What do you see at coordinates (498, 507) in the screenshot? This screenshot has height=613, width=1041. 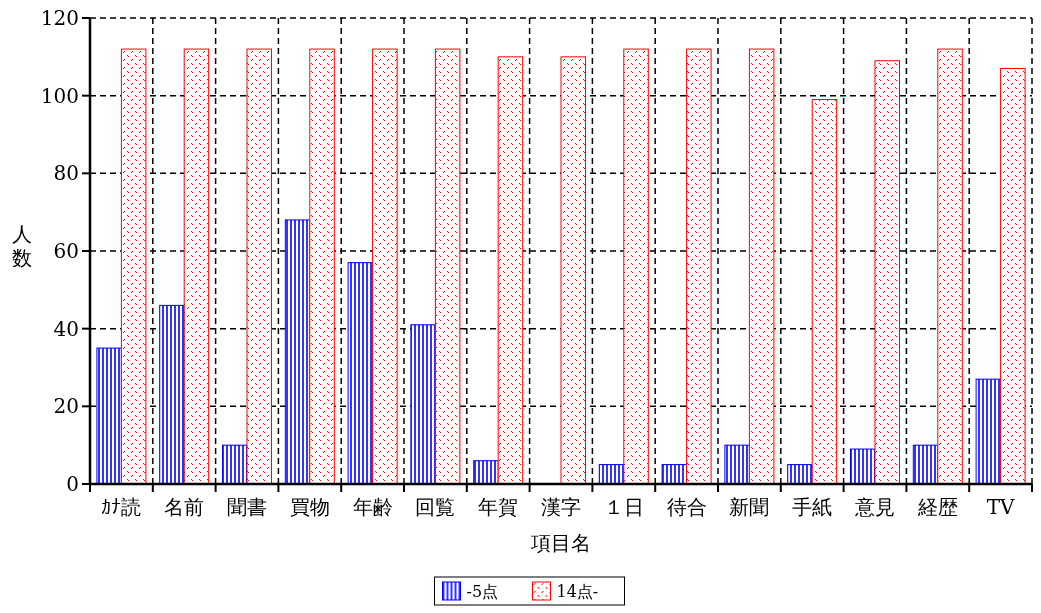 I see `x-tick-label: 年賀` at bounding box center [498, 507].